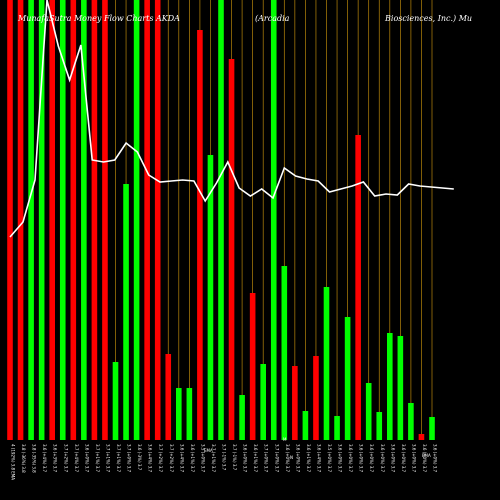 Image resolution: width=500 pixels, height=500 pixels. Describe the element at coordinates (76, 458) in the screenshot. I see `x-tick-label: 3.7 (+4%) 3.7` at that location.